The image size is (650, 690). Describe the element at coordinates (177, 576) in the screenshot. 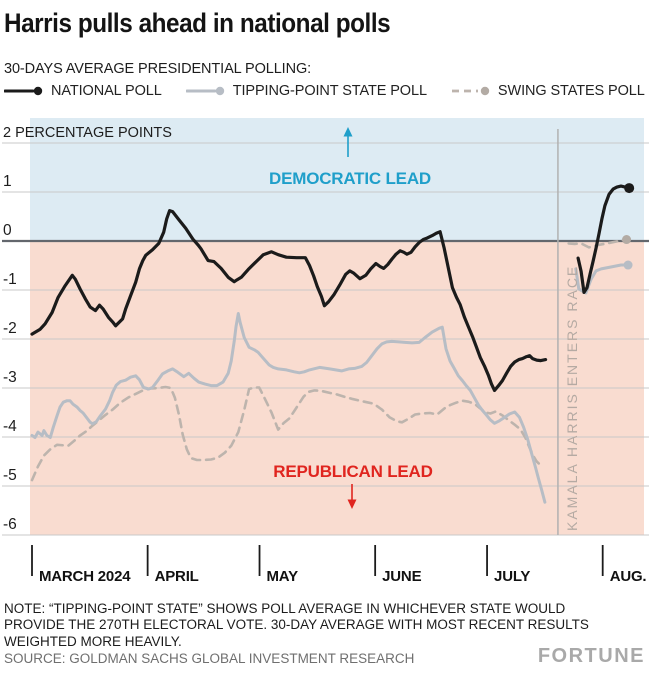

I see `month-label: APRIL` at that location.